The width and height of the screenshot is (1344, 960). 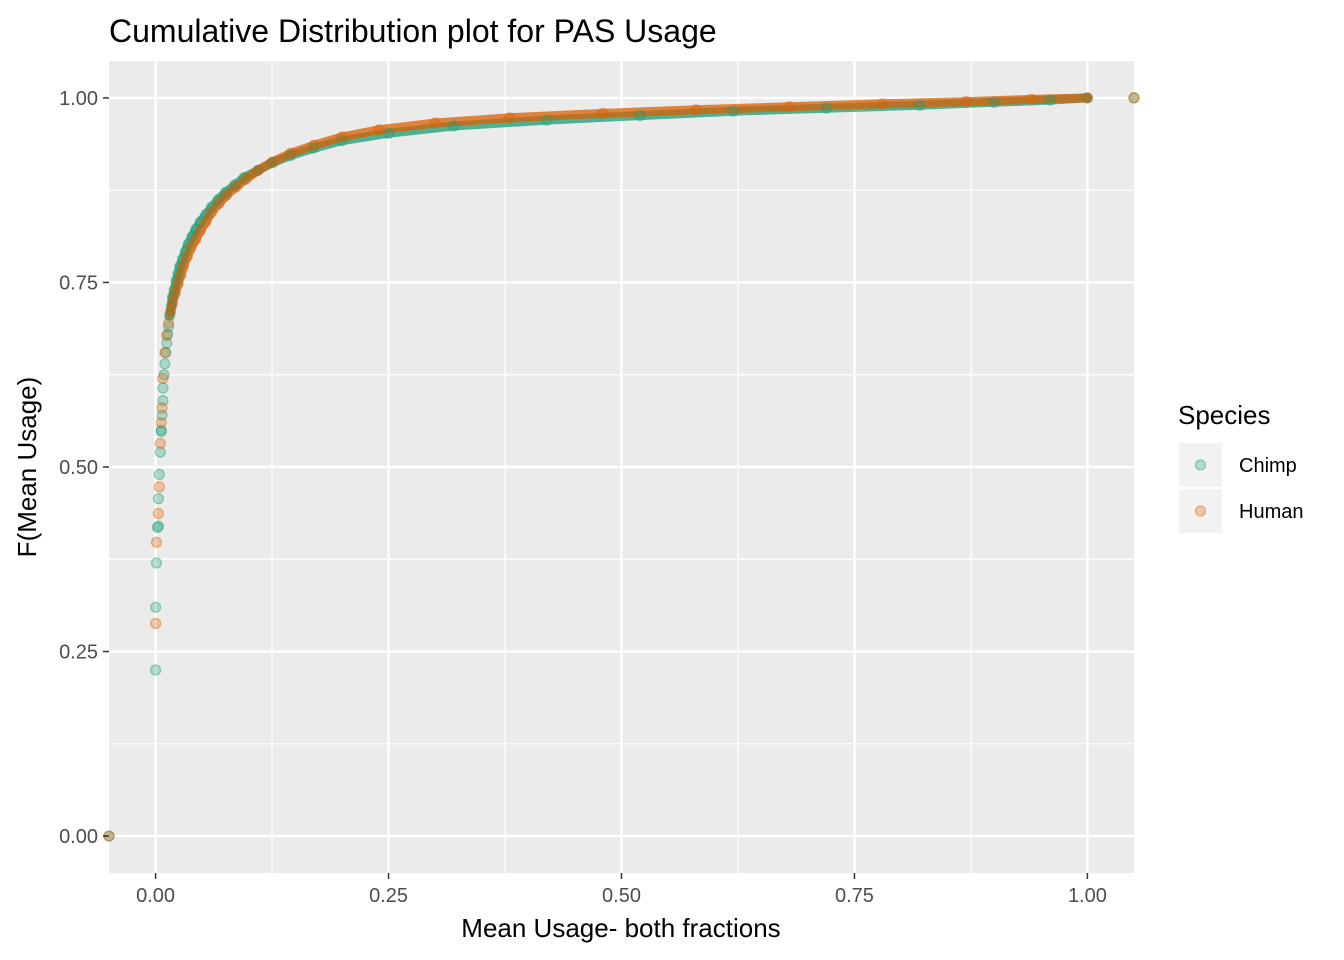 I want to click on y-axis-title: F(Mean Usage), so click(x=27, y=467).